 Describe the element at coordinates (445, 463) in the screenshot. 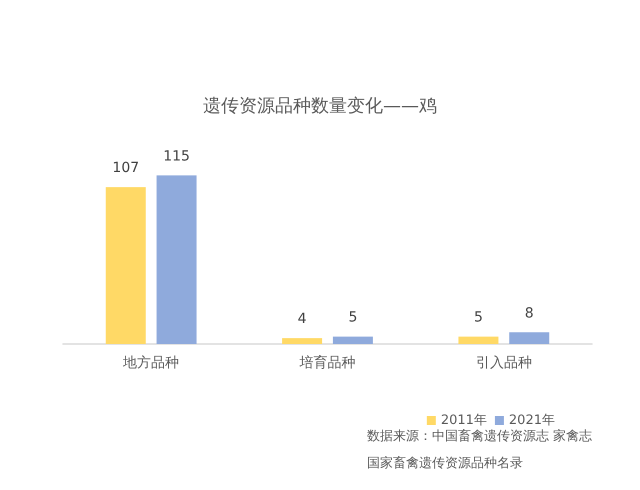

I see `text: 国家畜禽遗传资源品种名录` at that location.